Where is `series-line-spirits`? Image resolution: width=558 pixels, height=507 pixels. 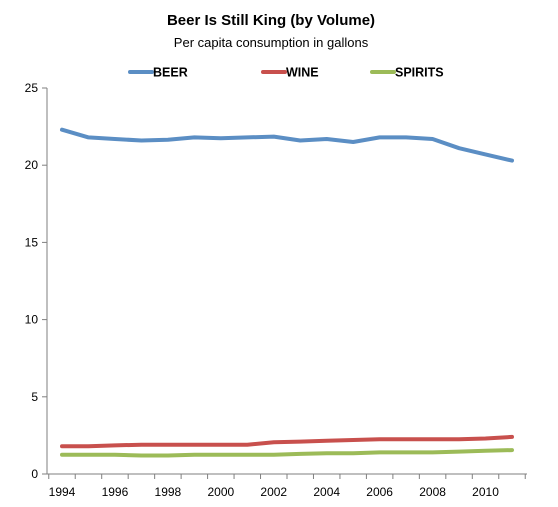 series-line-spirits is located at coordinates (287, 453).